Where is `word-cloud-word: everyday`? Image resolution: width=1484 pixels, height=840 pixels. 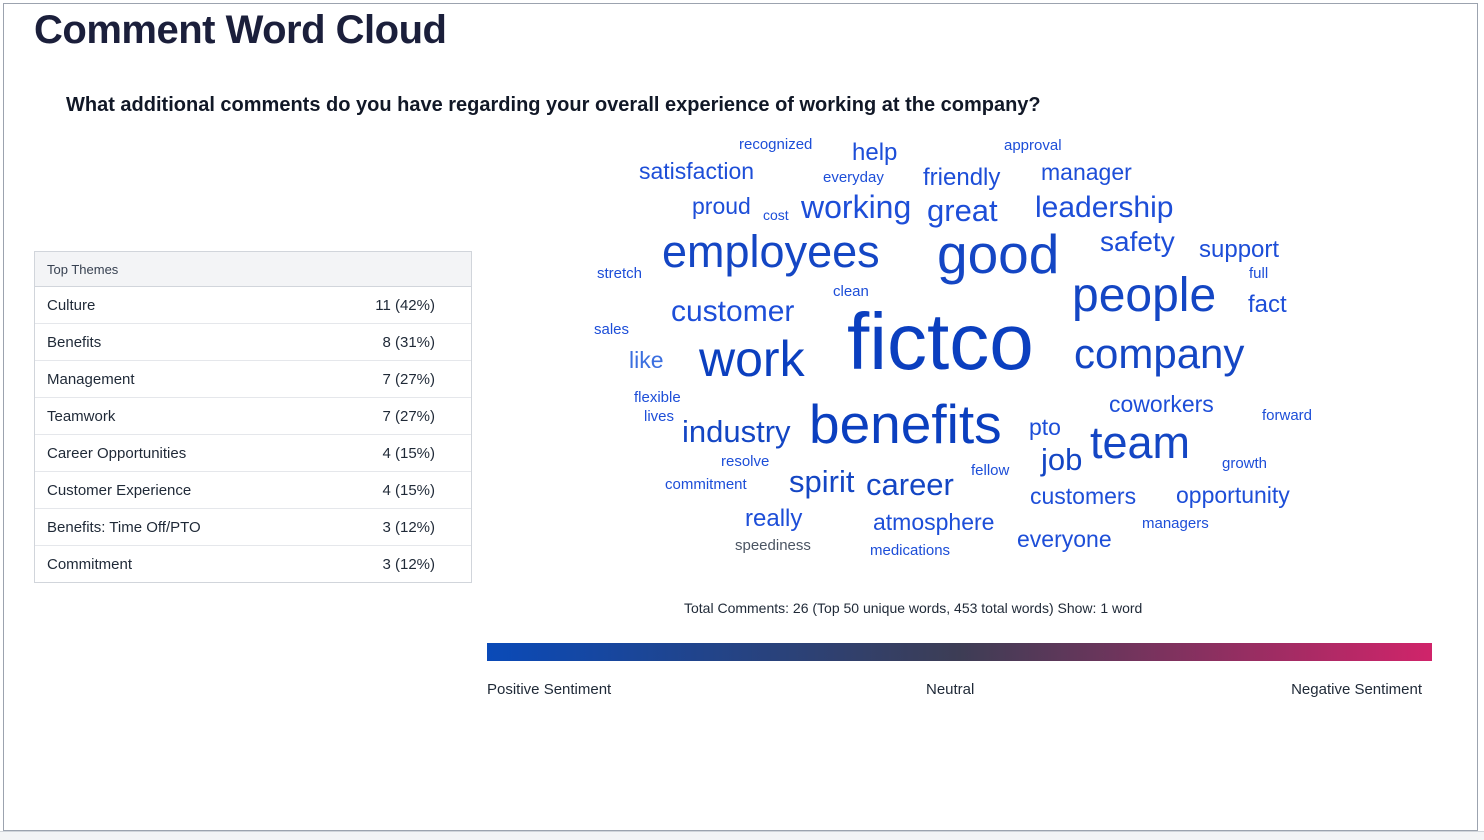
word-cloud-word: everyday is located at coordinates (853, 177).